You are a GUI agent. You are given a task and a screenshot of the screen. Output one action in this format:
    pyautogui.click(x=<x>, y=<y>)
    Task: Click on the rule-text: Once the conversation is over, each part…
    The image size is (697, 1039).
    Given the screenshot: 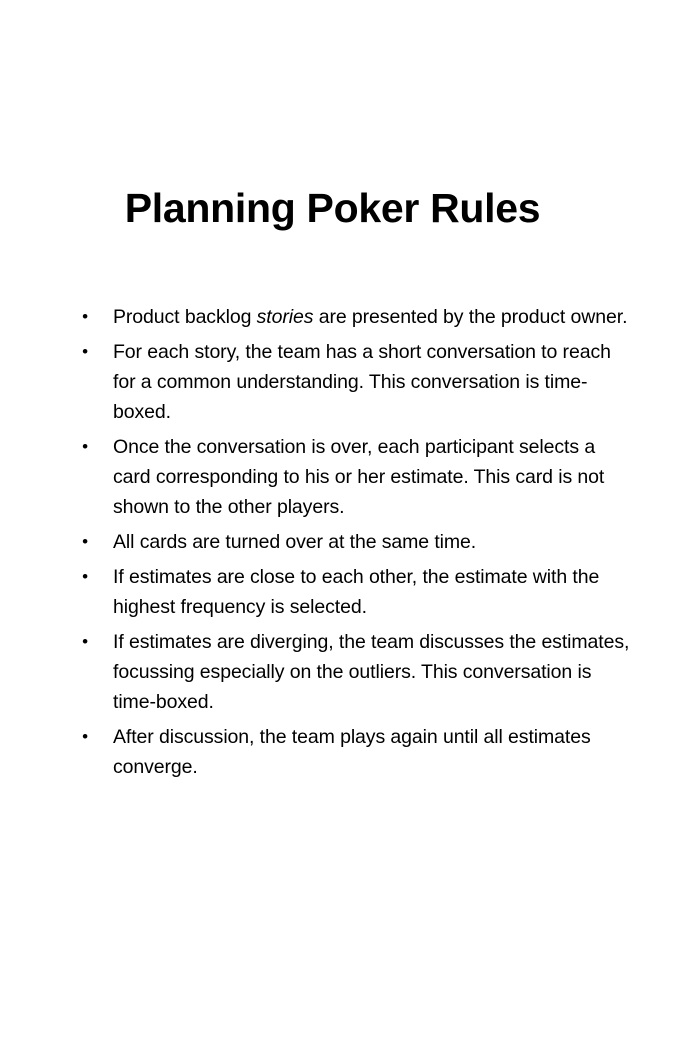 What is the action you would take?
    pyautogui.click(x=358, y=477)
    